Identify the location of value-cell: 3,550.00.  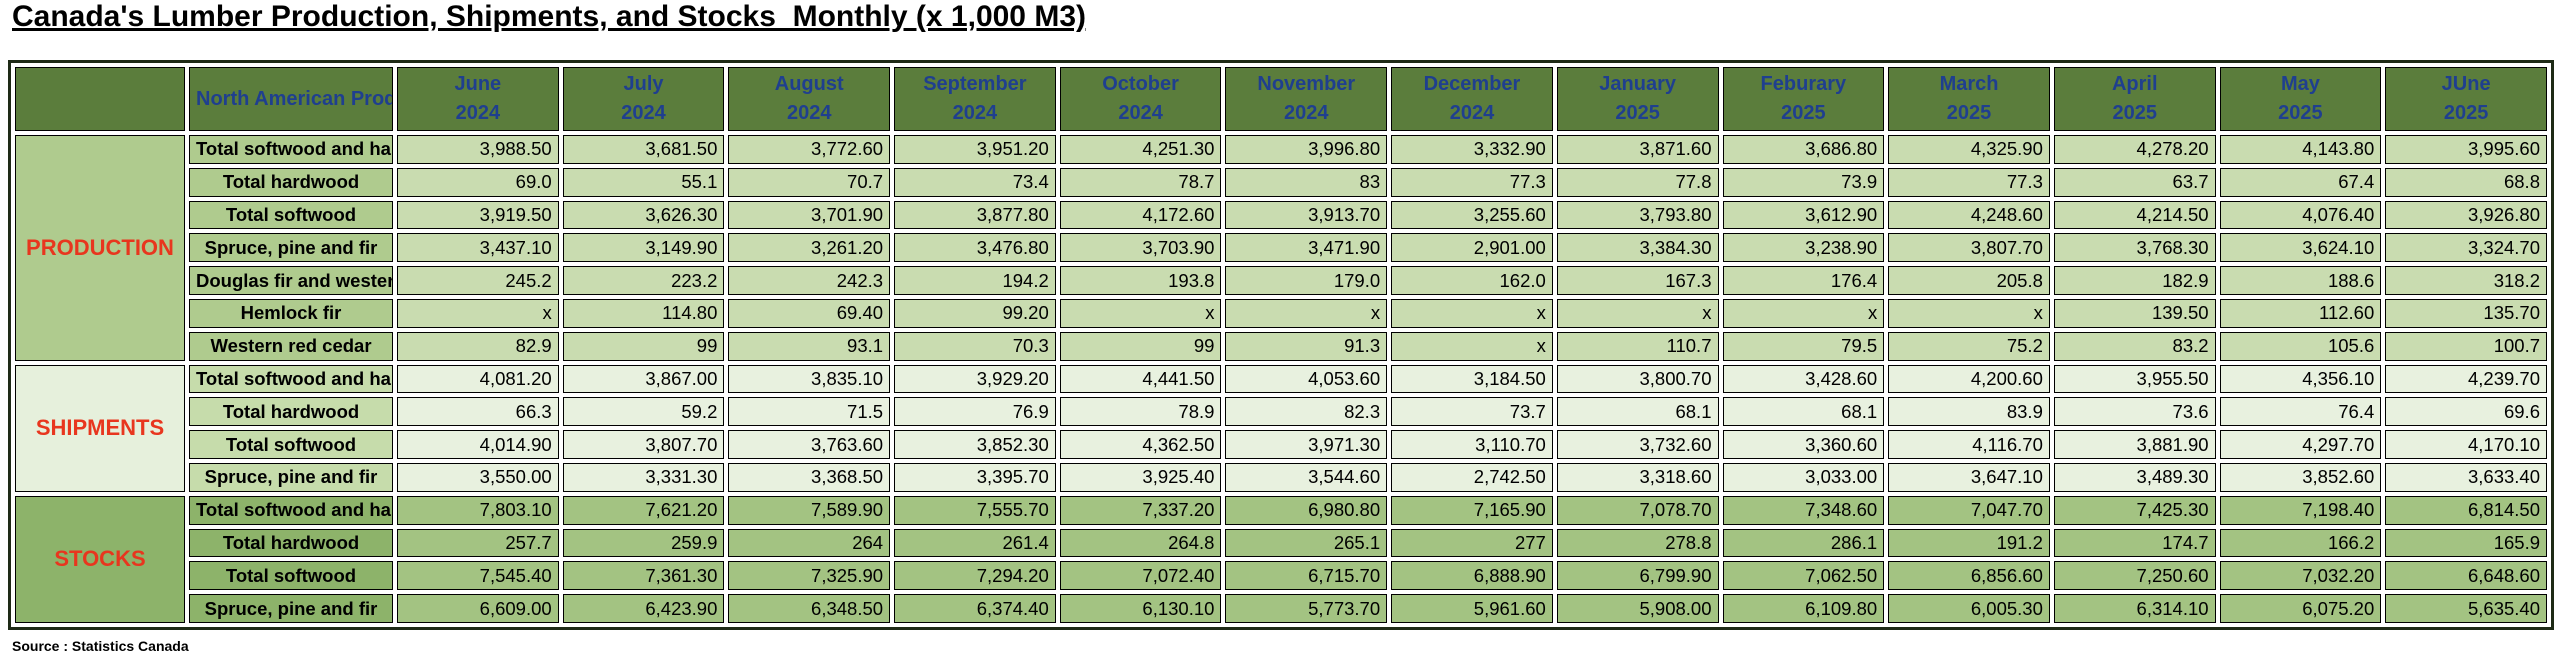
(478, 477).